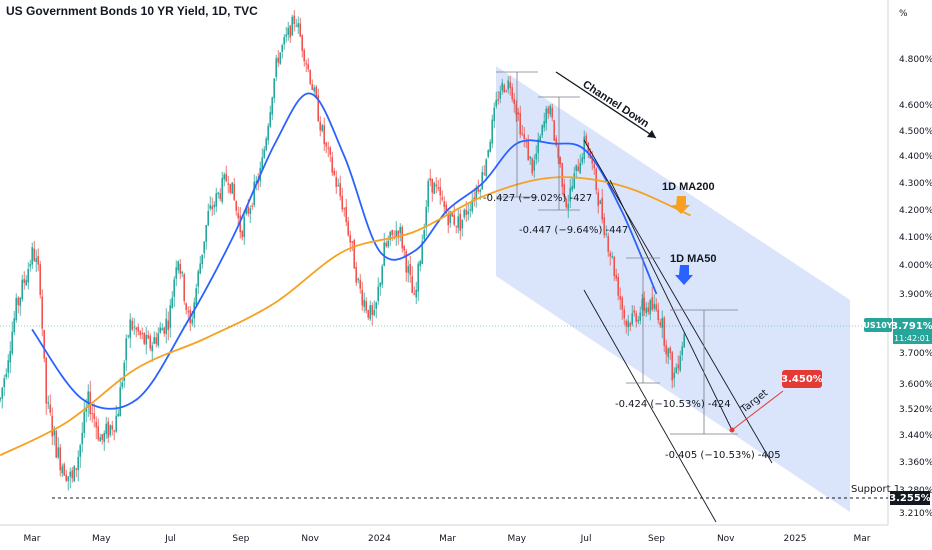  I want to click on x-tick-label: Mar, so click(861, 539).